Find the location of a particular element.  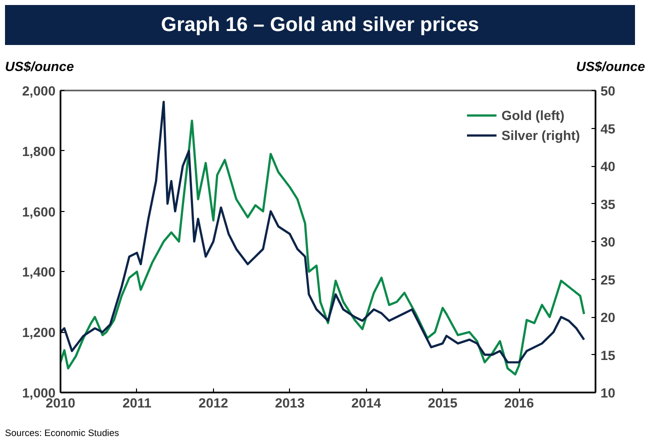

y-tick-label: 2,000 is located at coordinates (39, 91).